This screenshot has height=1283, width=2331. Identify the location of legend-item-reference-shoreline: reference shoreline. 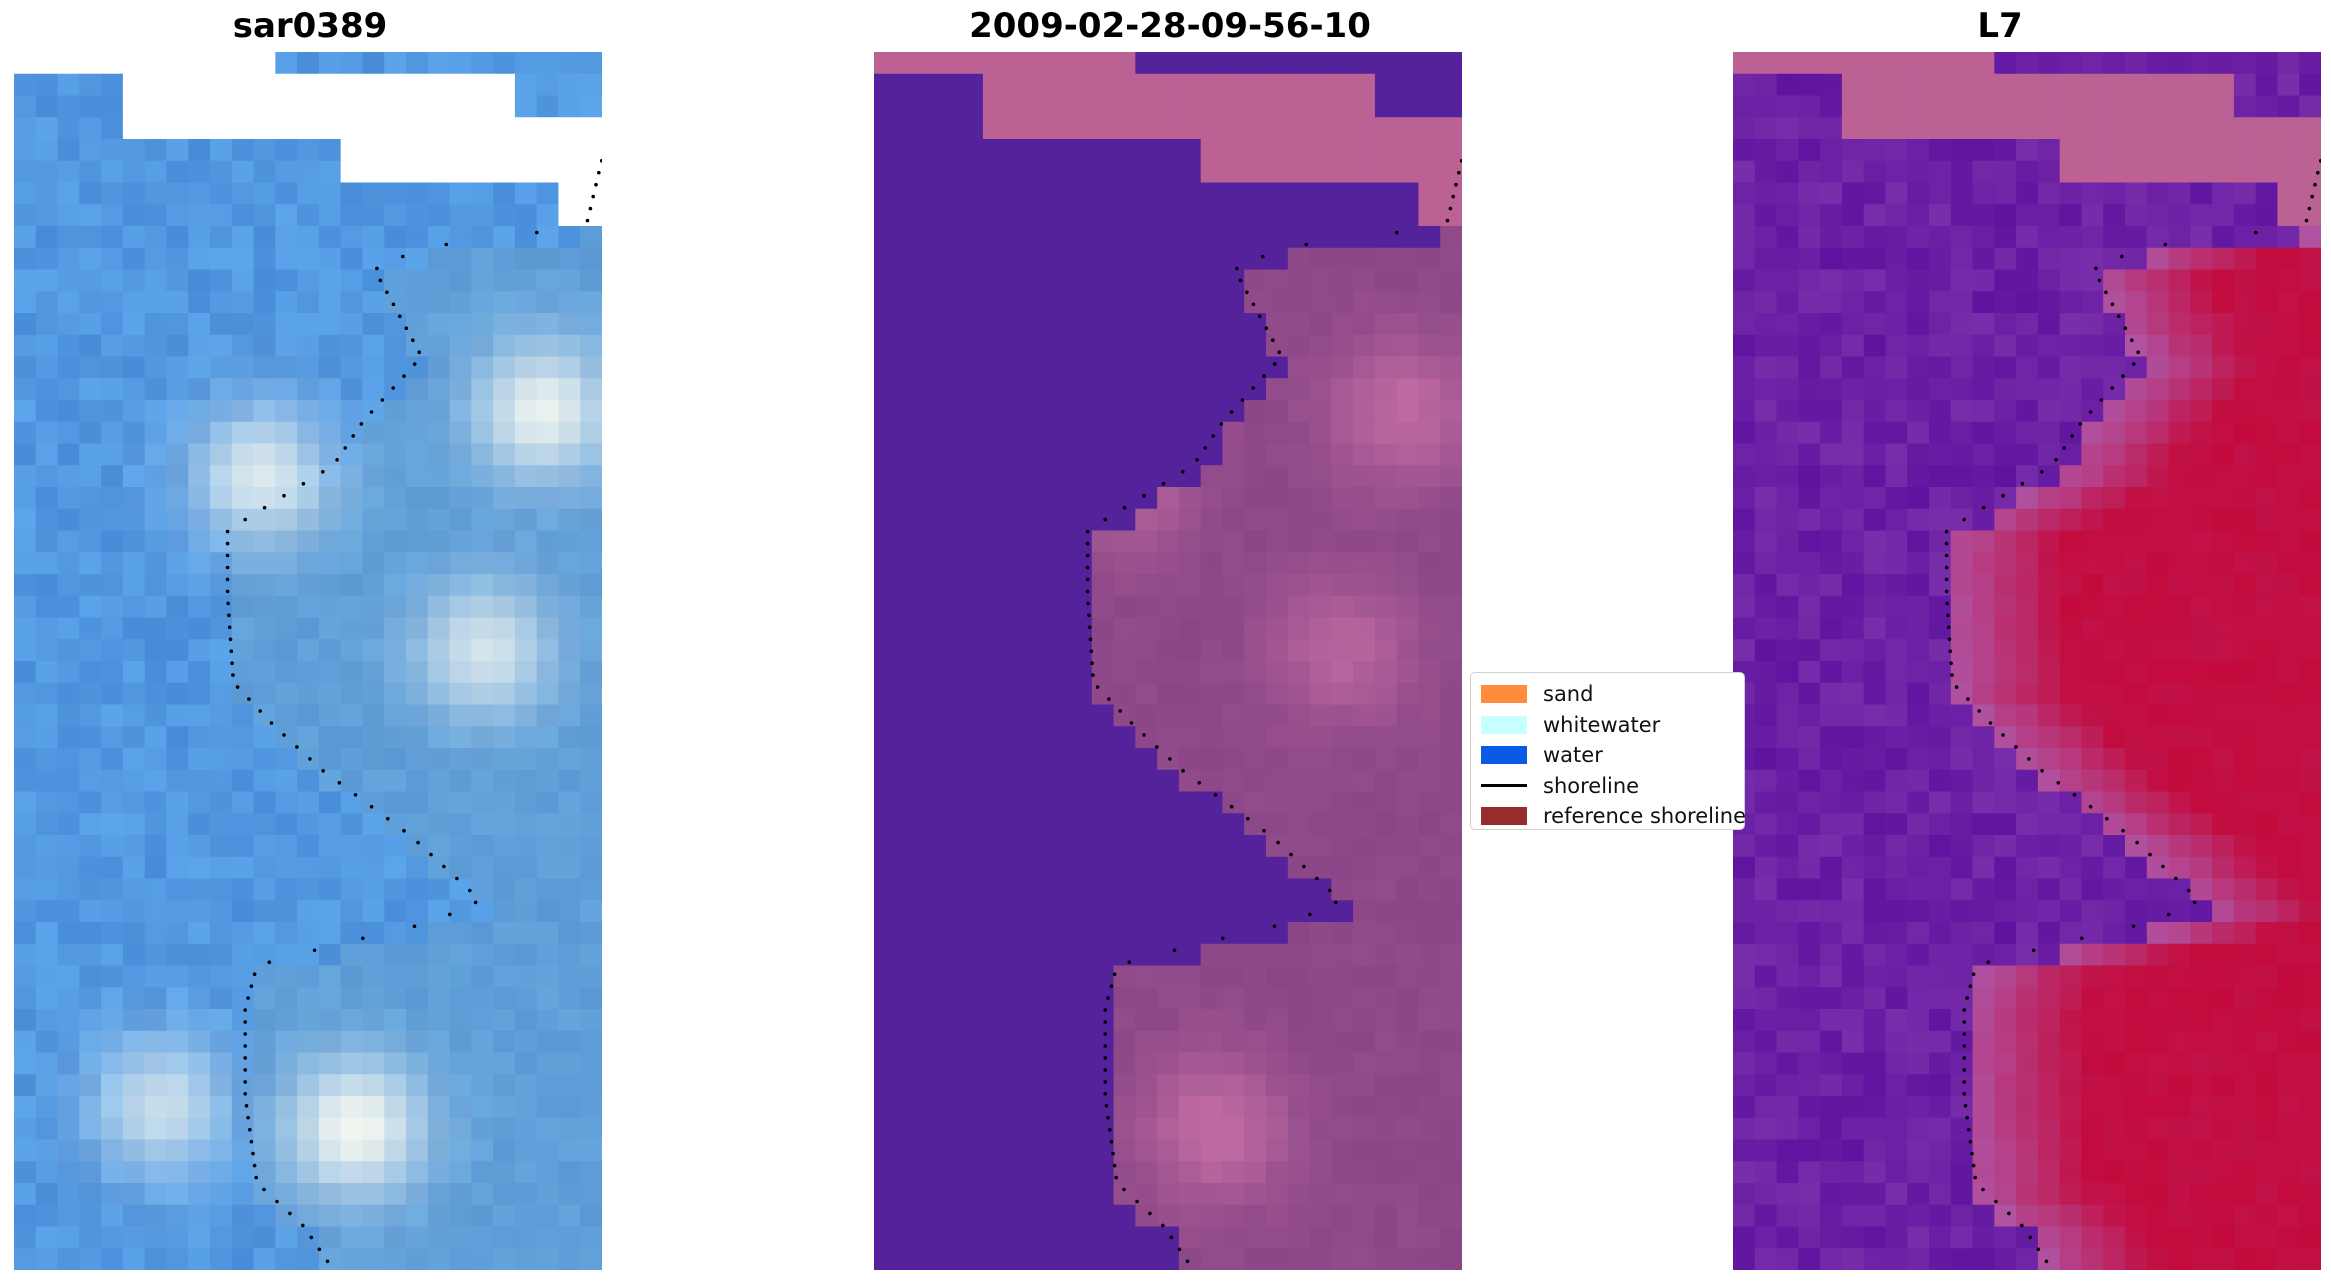
(1613, 816).